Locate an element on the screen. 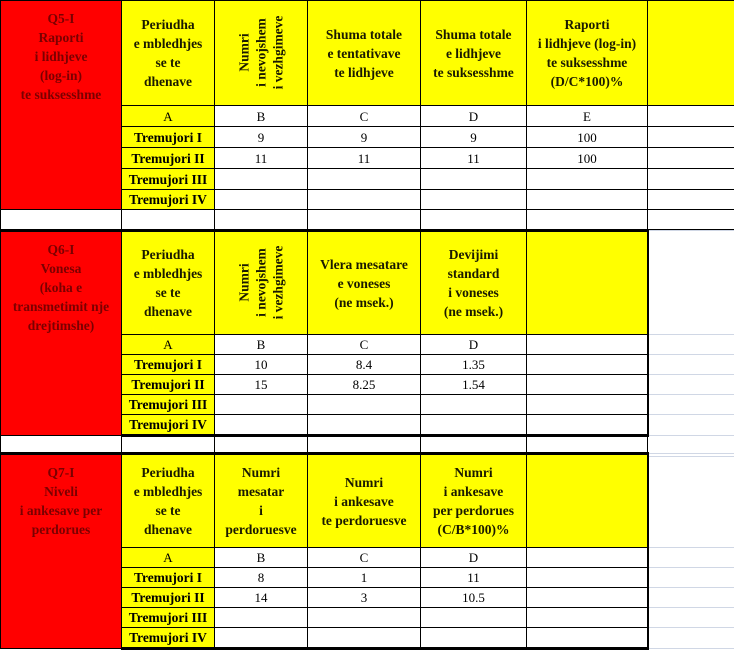 Image resolution: width=734 pixels, height=650 pixels. data-cell: 3 is located at coordinates (364, 598).